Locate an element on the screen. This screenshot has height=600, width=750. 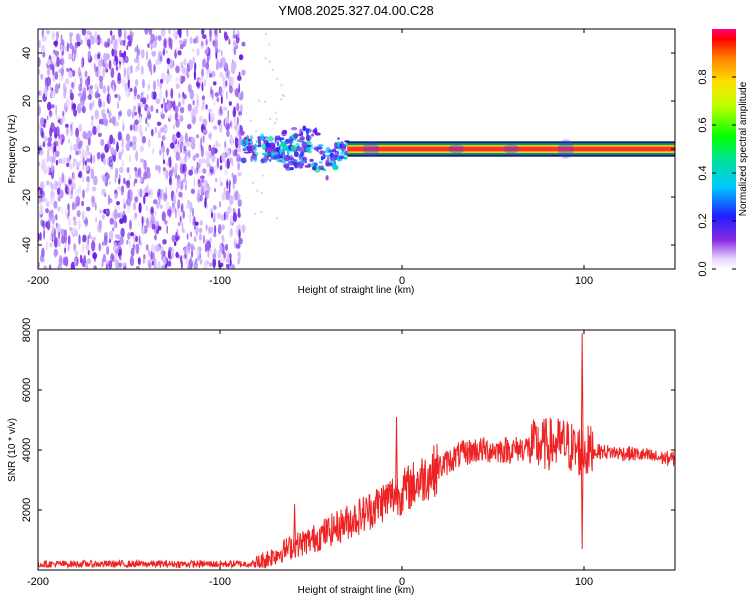
colorbar-tick-label: 0.8 is located at coordinates (703, 76).